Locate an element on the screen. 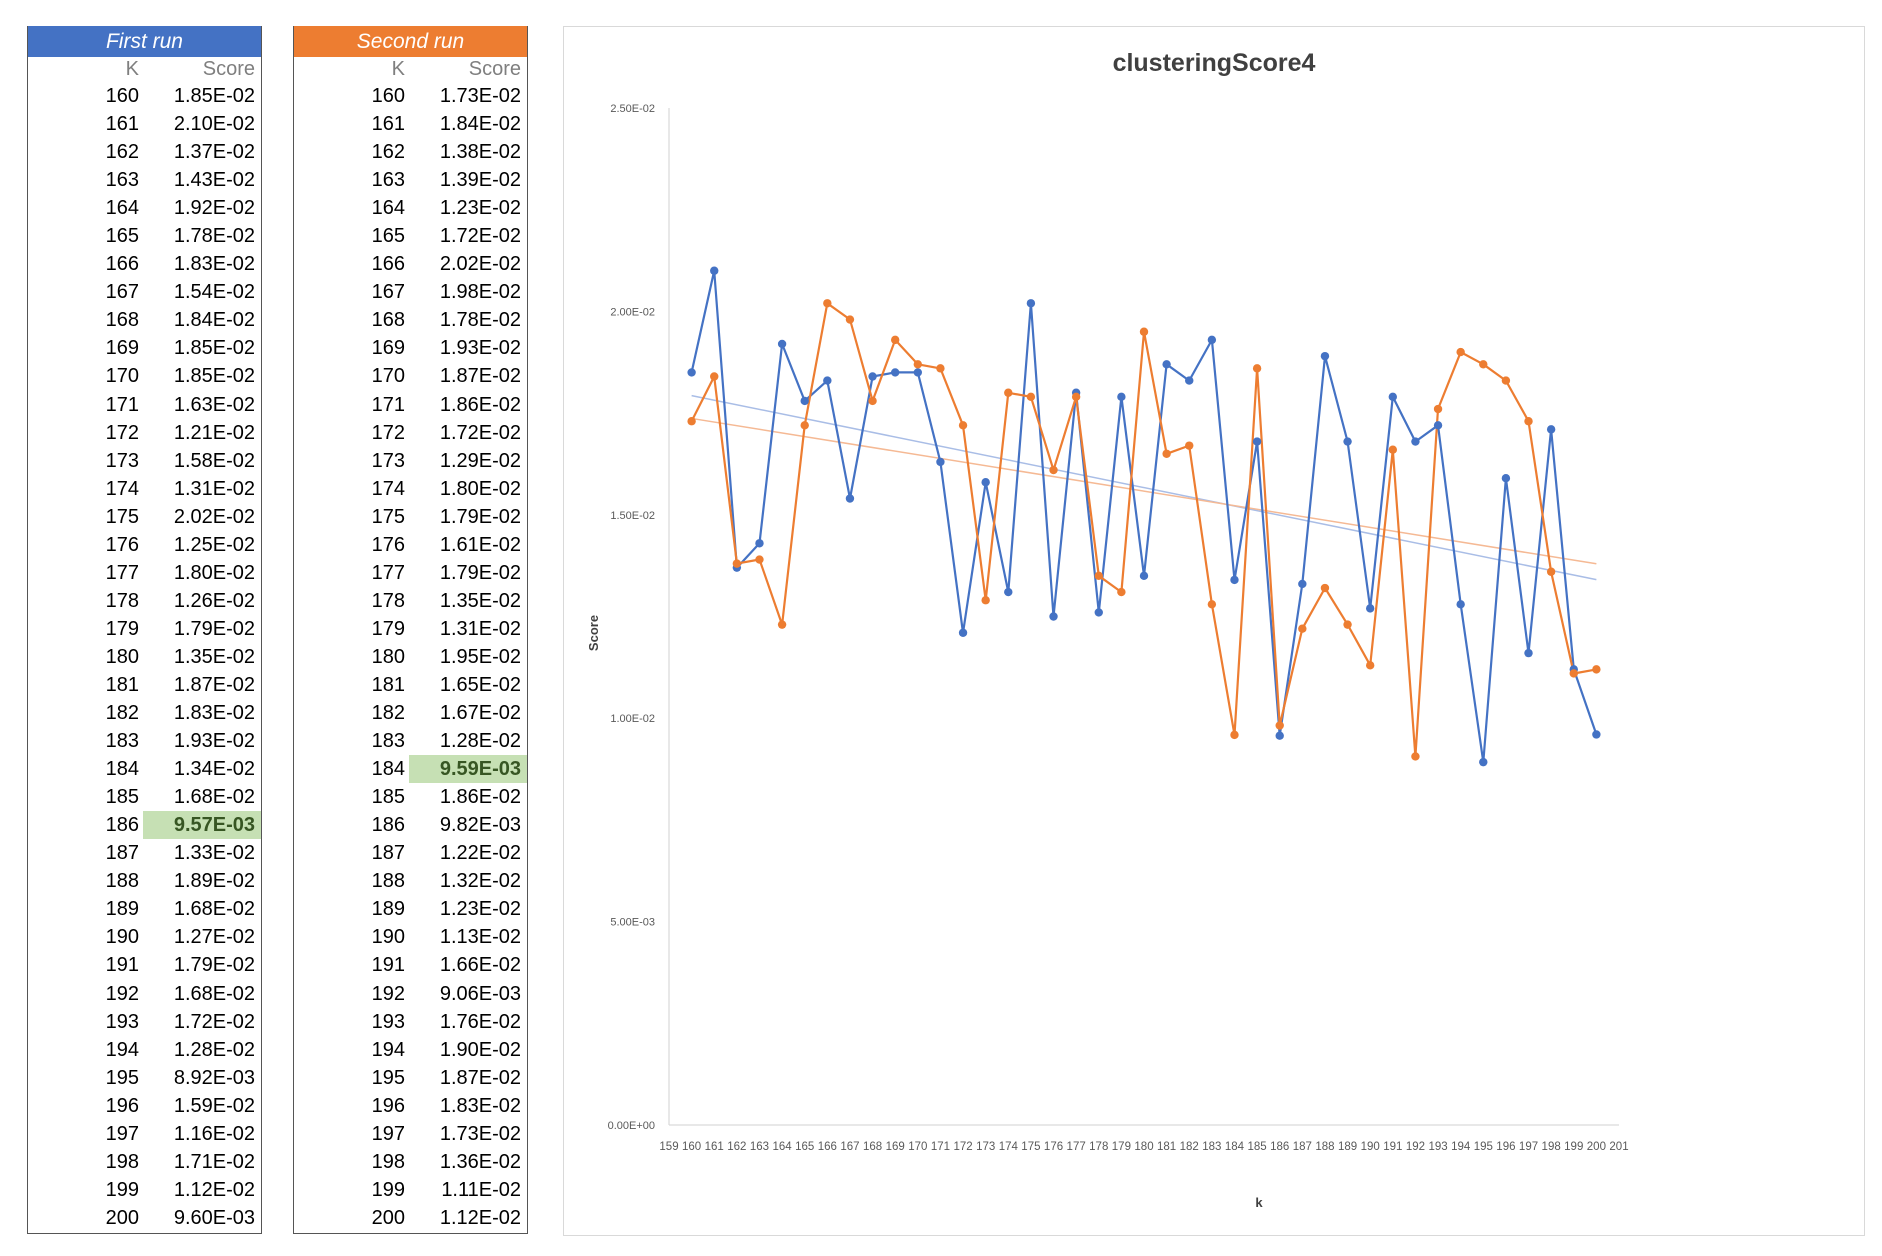  table-row: 177 1.80E-02 is located at coordinates (144, 573).